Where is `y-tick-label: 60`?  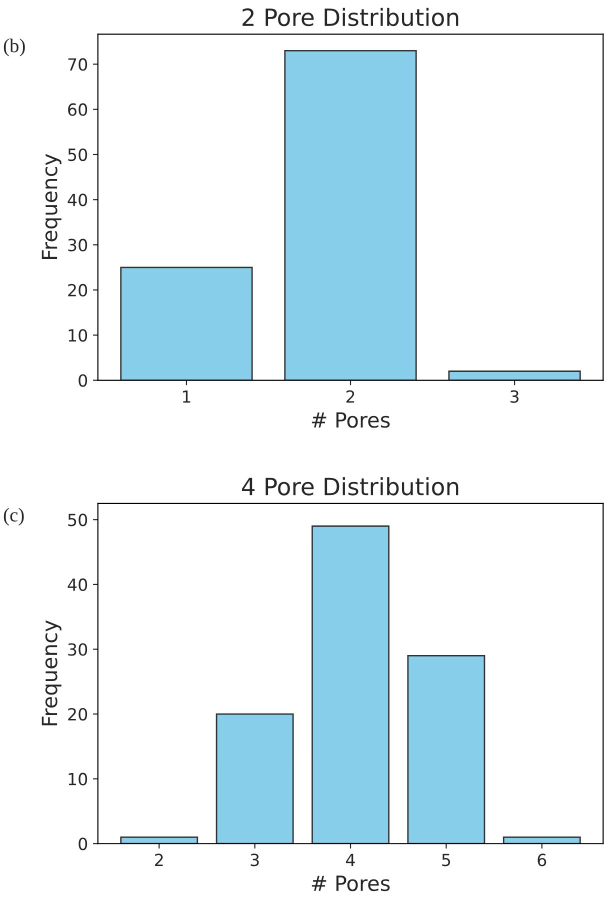
y-tick-label: 60 is located at coordinates (78, 109).